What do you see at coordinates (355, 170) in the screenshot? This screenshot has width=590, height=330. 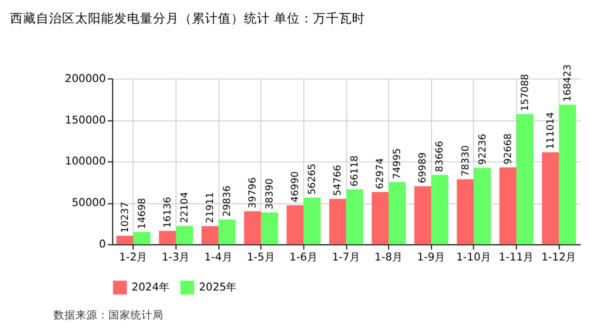 I see `data-label: 66118` at bounding box center [355, 170].